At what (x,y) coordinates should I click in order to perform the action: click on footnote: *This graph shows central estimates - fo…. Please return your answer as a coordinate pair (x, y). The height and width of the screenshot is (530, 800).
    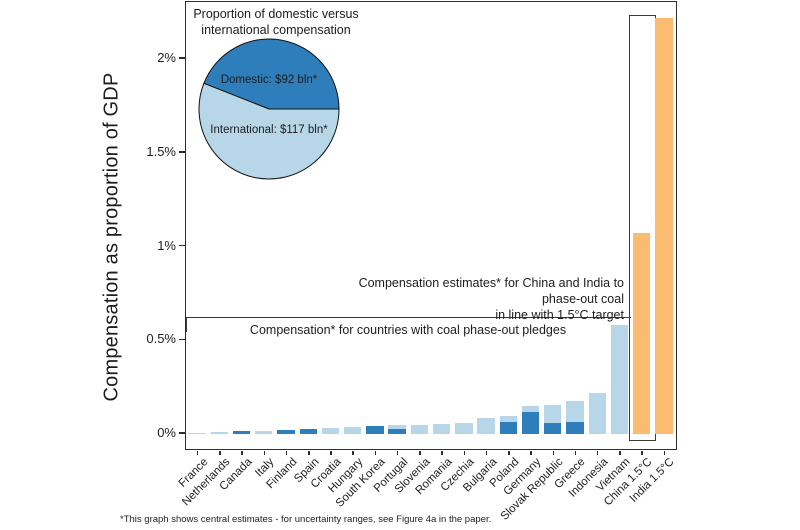
    Looking at the image, I should click on (306, 519).